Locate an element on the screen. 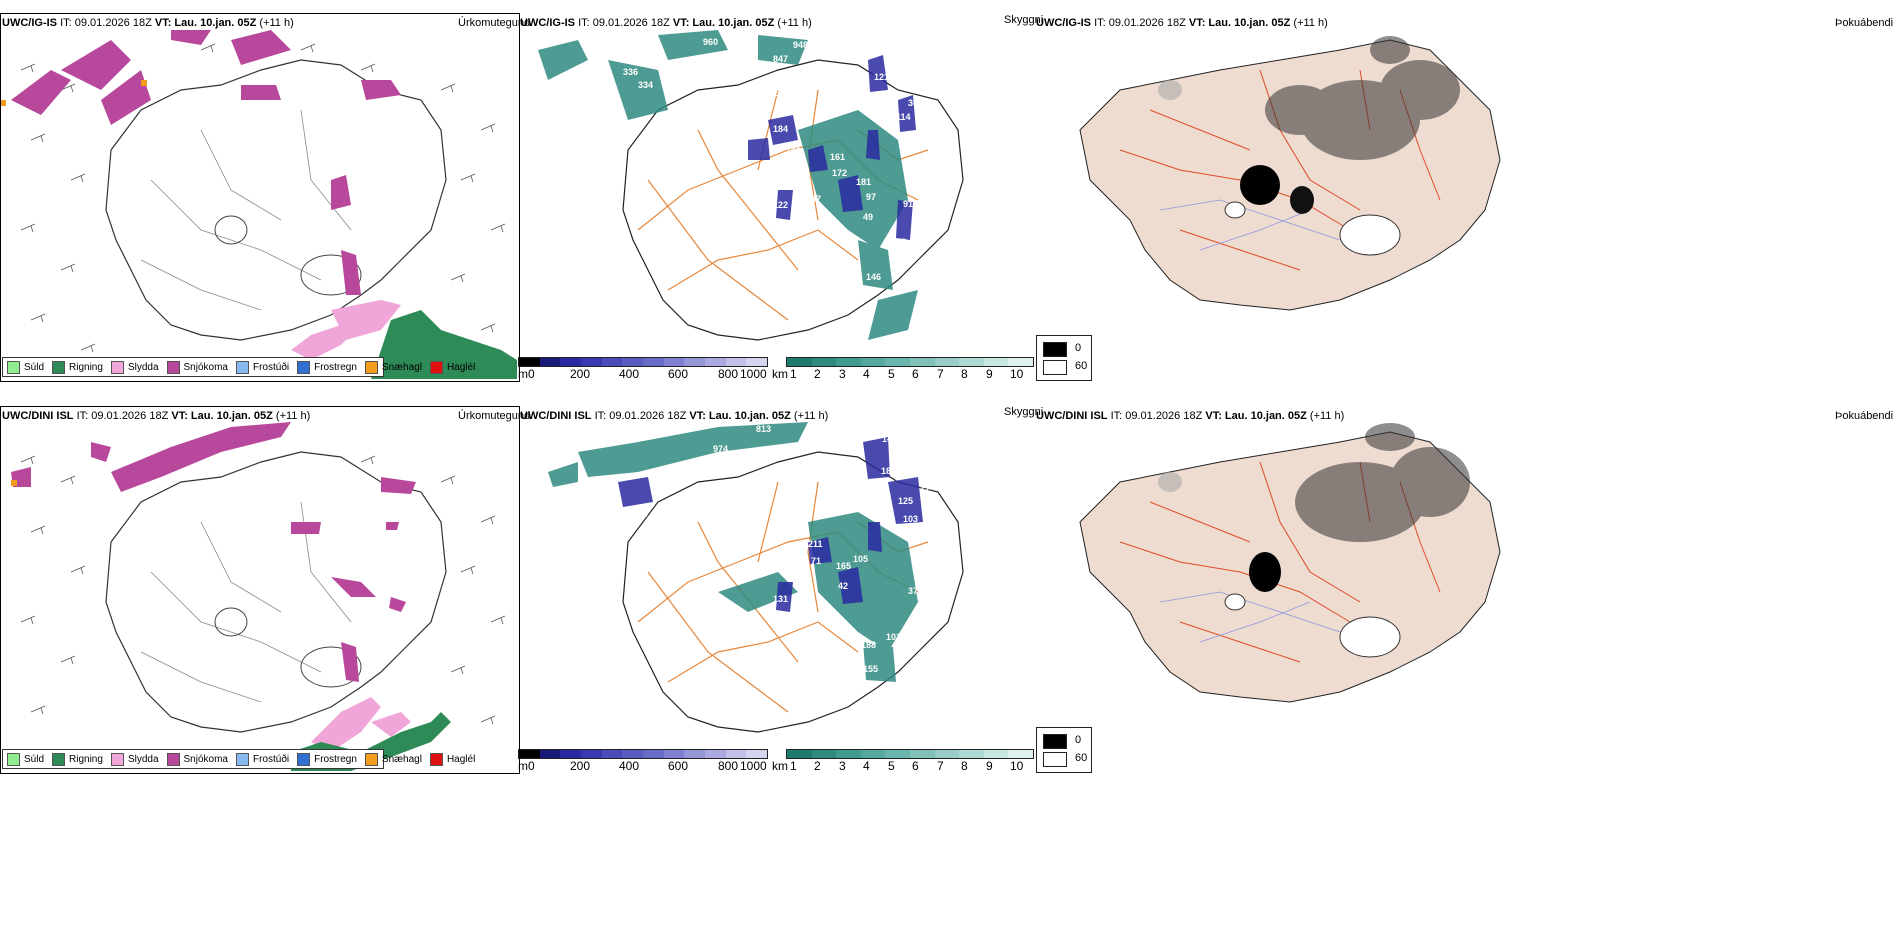 The width and height of the screenshot is (1900, 950). tick: 10 is located at coordinates (1017, 766).